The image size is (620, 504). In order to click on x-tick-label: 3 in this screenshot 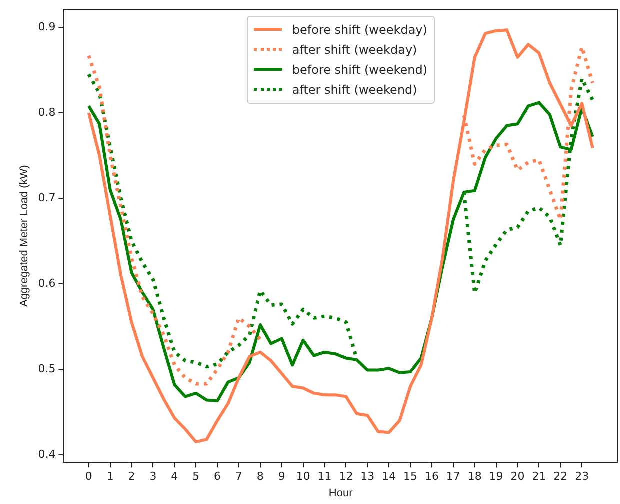, I will do `click(153, 477)`.